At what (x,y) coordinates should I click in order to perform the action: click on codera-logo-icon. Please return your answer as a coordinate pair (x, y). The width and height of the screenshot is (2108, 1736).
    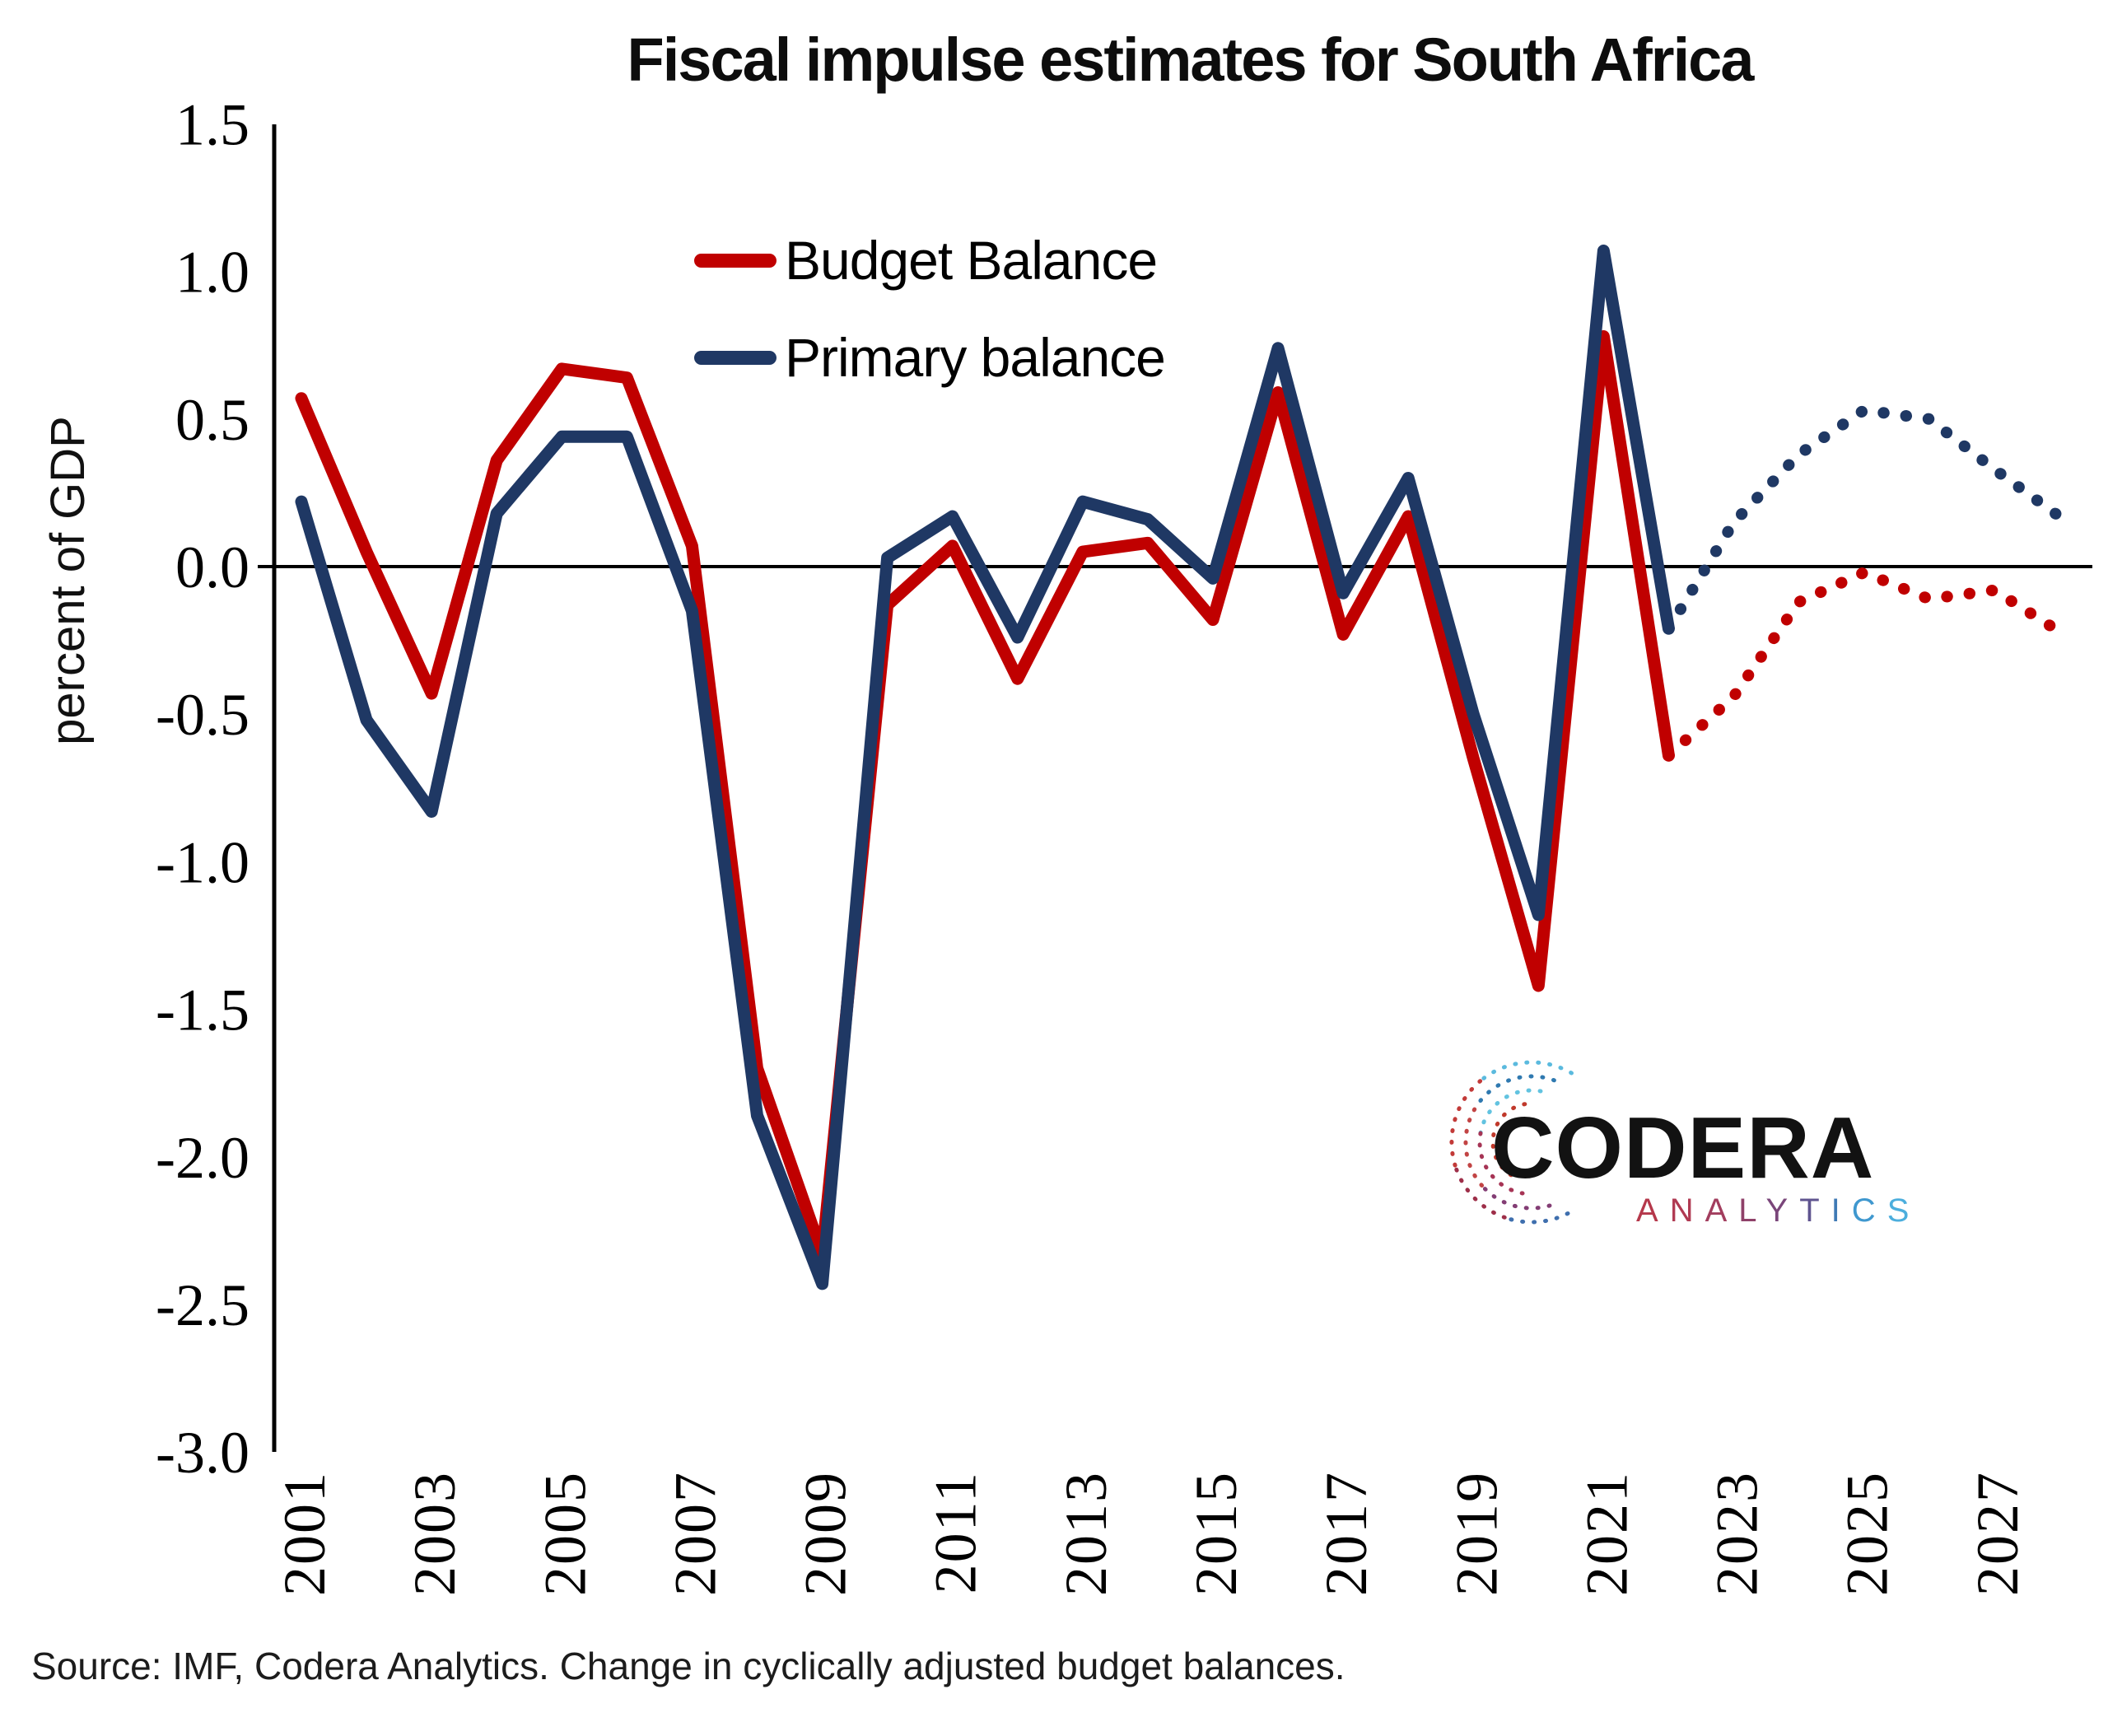
    Looking at the image, I should click on (1511, 1142).